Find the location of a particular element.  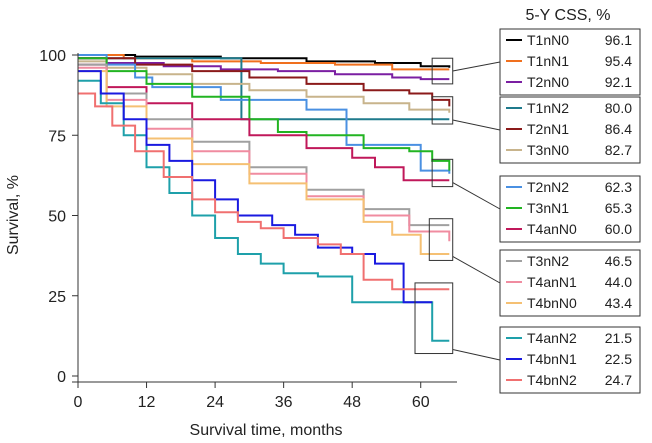

x-tick-label-48: 48 is located at coordinates (352, 402).